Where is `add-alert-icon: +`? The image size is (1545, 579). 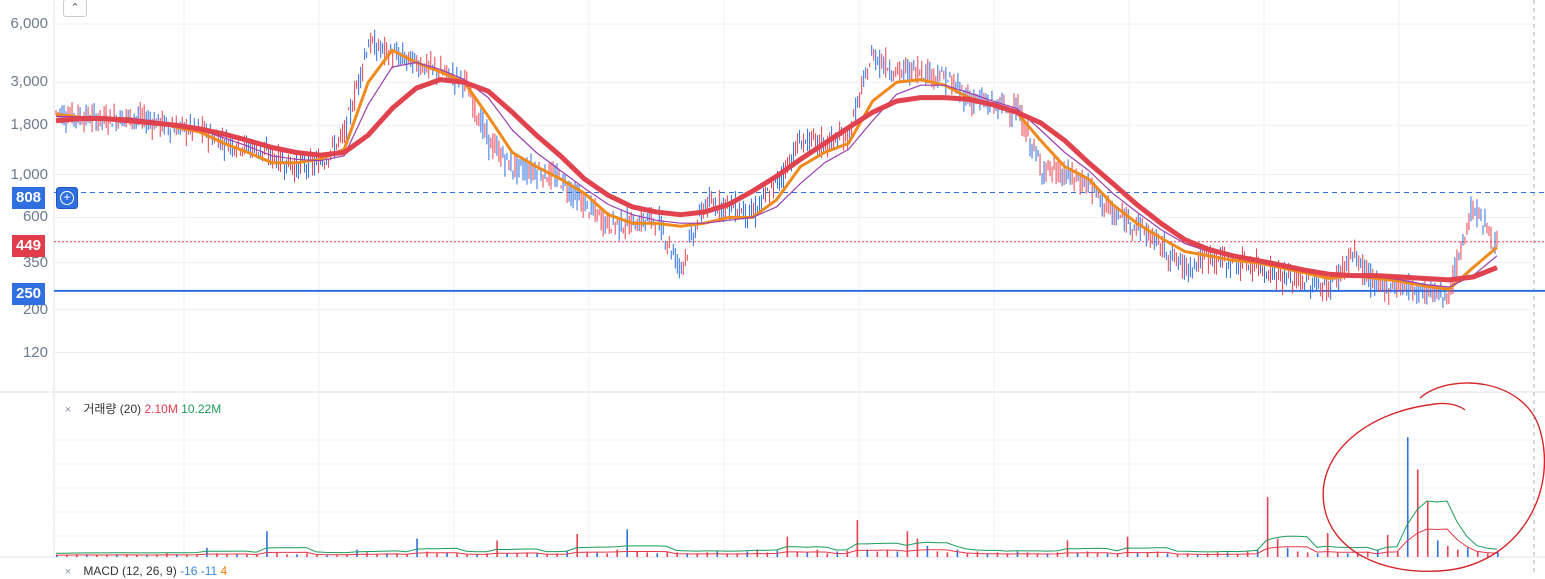 add-alert-icon: + is located at coordinates (67, 198).